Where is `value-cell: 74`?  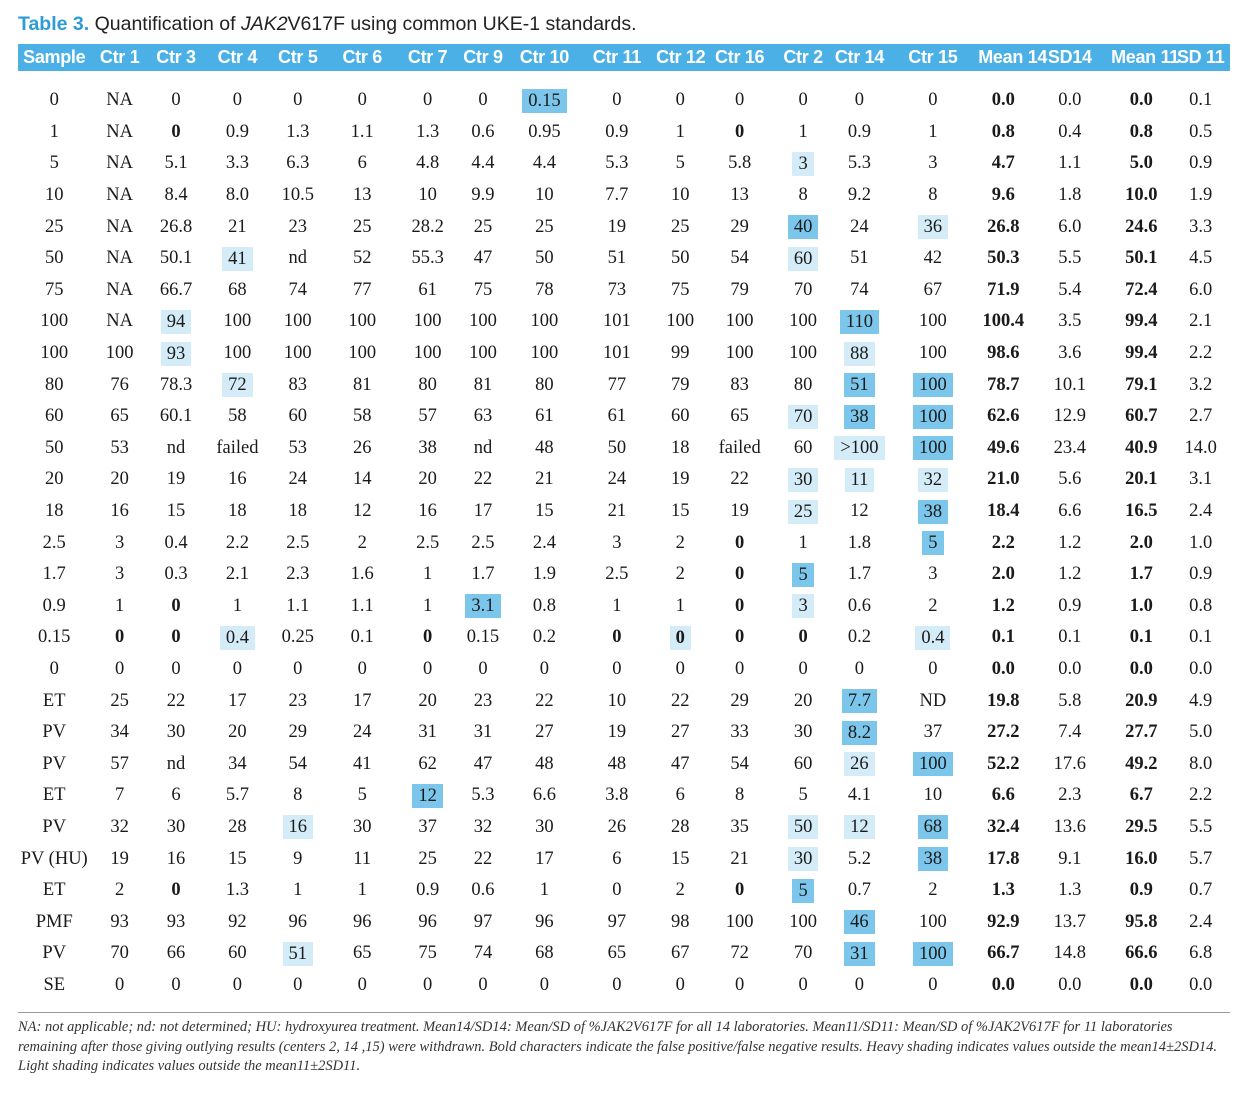
value-cell: 74 is located at coordinates (298, 291).